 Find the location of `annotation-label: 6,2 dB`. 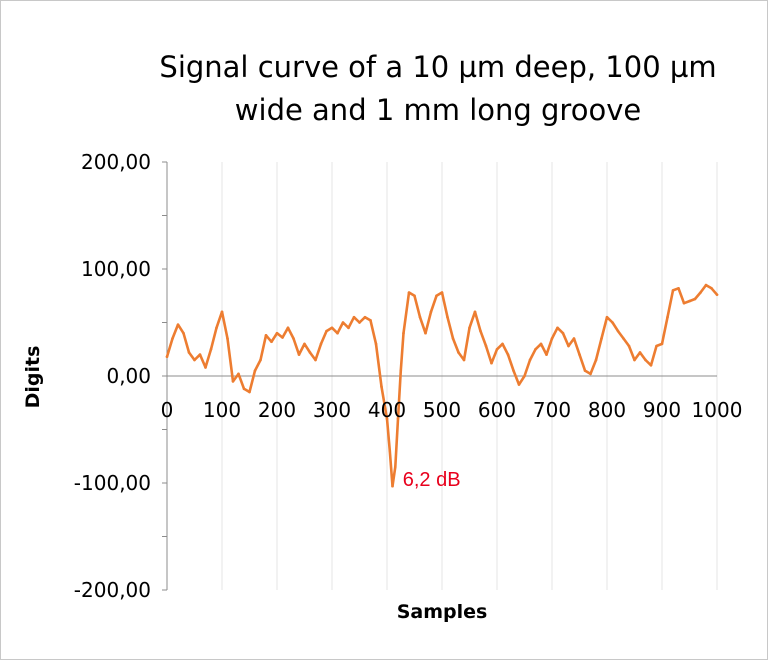

annotation-label: 6,2 dB is located at coordinates (432, 480).